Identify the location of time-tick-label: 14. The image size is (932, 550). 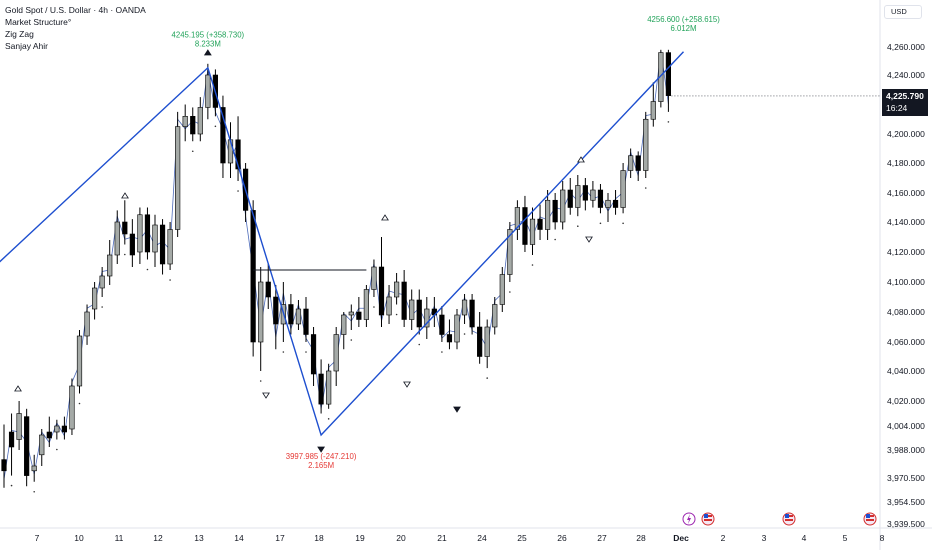
(239, 538).